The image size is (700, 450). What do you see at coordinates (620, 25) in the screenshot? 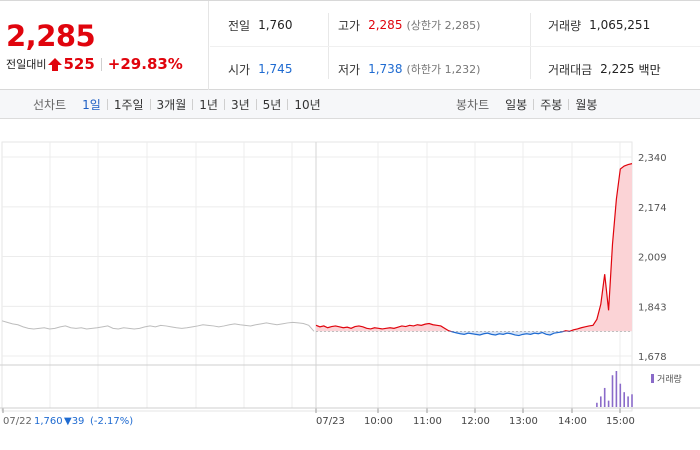
I see `volume-value: 1,065,251` at bounding box center [620, 25].